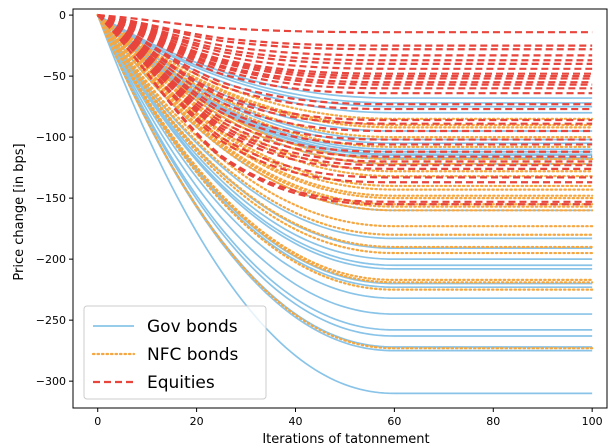  I want to click on y-tick-label: −250, so click(51, 320).